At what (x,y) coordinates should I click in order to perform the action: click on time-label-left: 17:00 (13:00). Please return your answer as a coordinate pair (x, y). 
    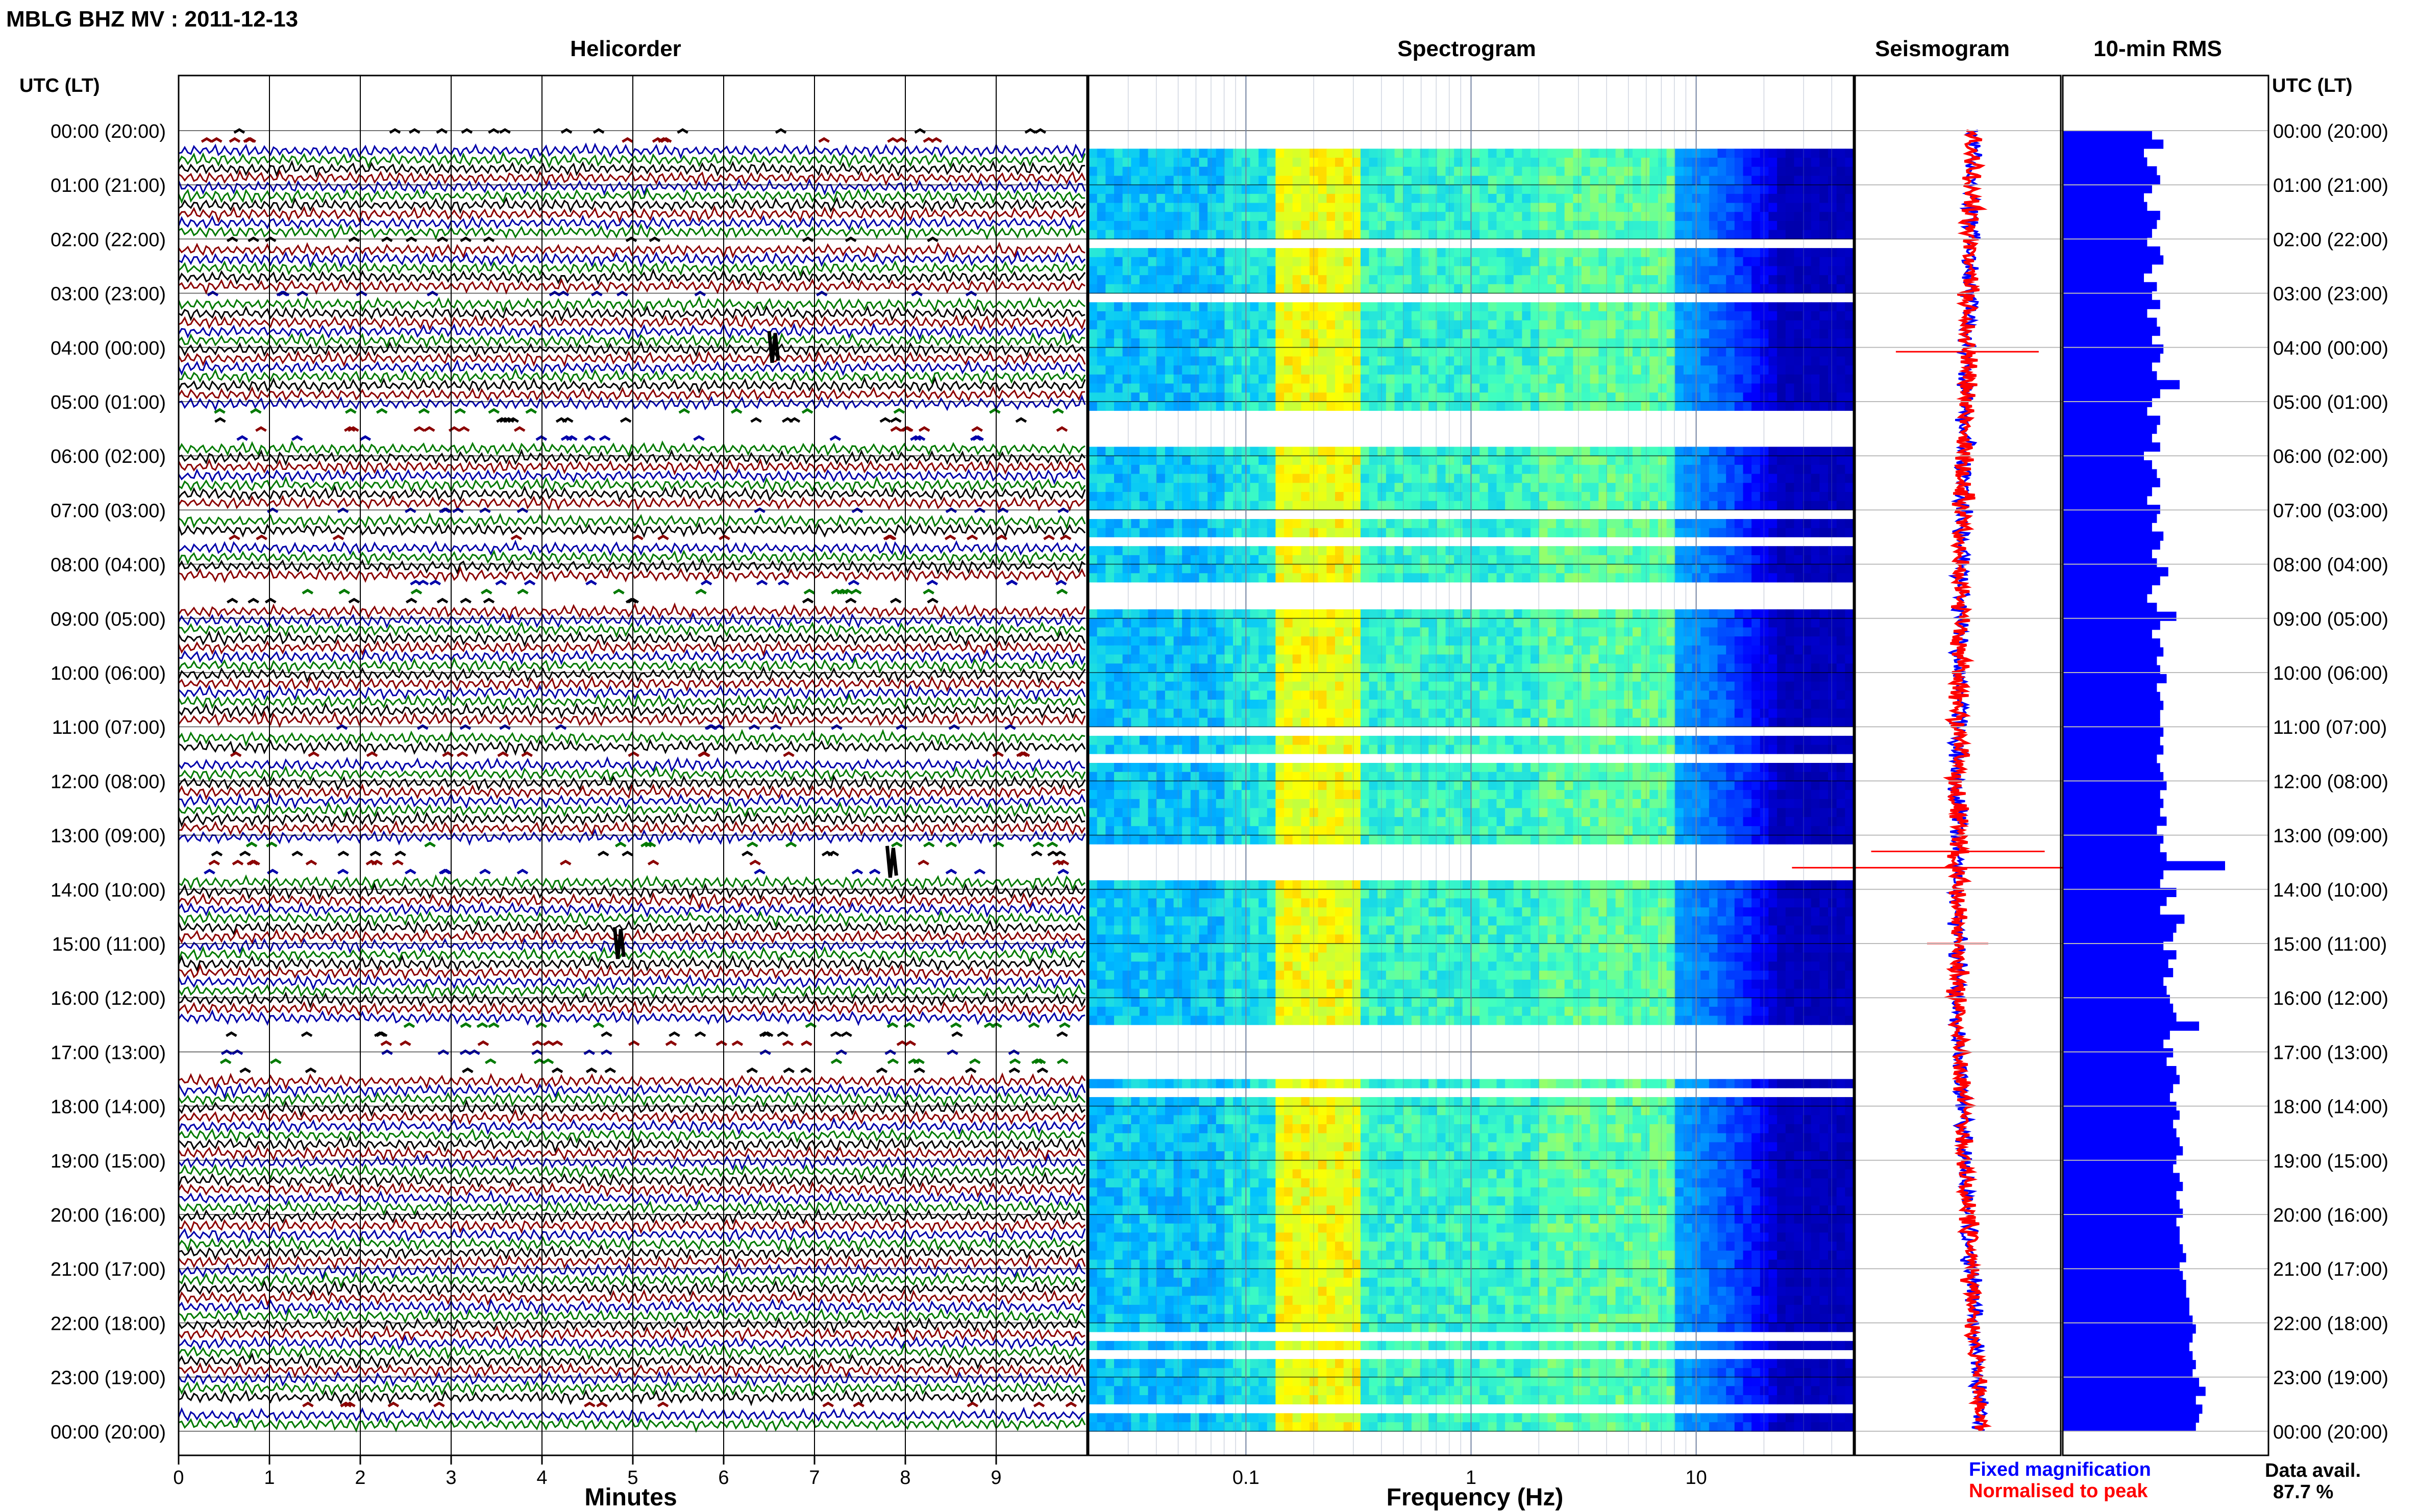
    Looking at the image, I should click on (108, 1052).